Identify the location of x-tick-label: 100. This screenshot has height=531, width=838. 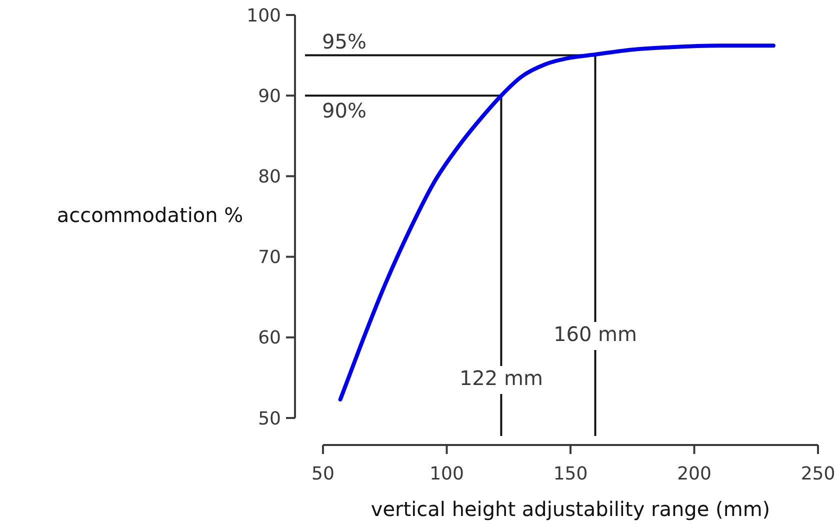
(447, 473).